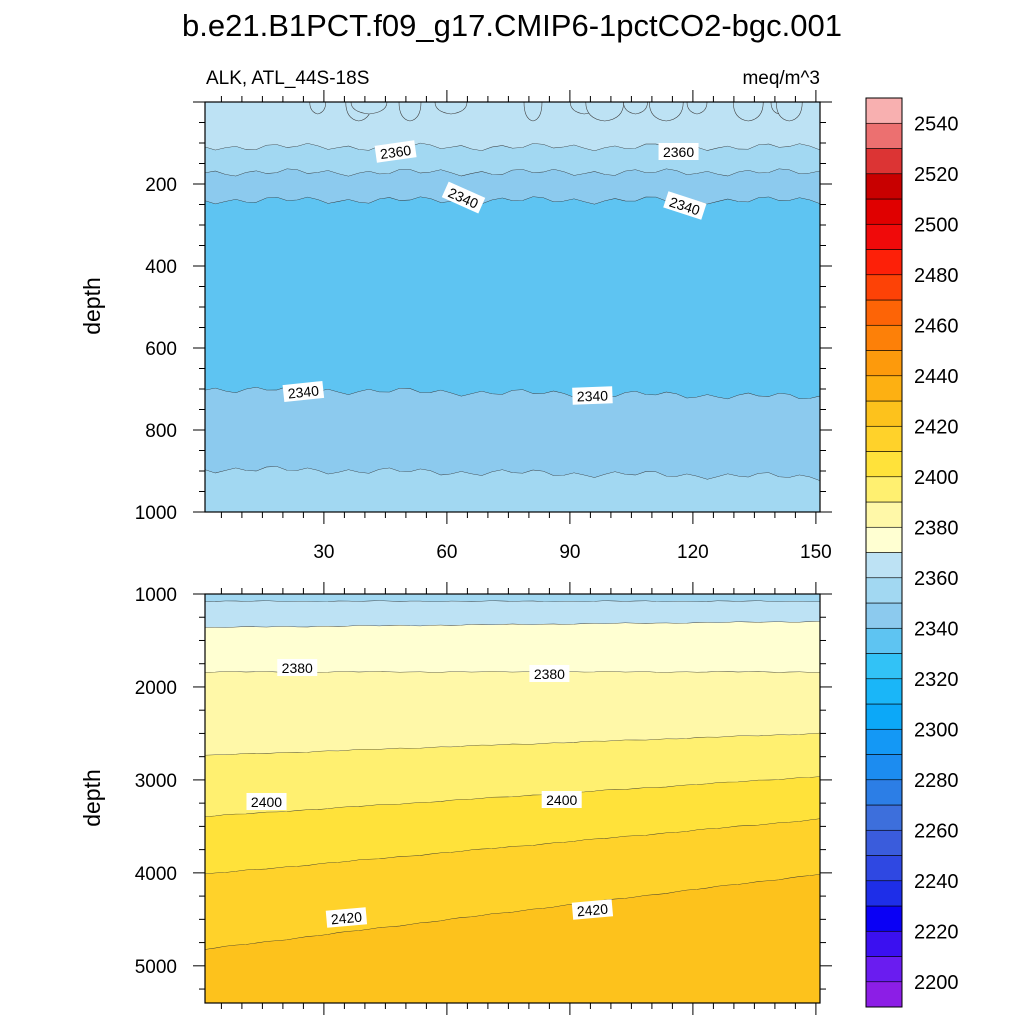 This screenshot has width=1024, height=1024. Describe the element at coordinates (161, 349) in the screenshot. I see `y-tick-label: 600` at that location.